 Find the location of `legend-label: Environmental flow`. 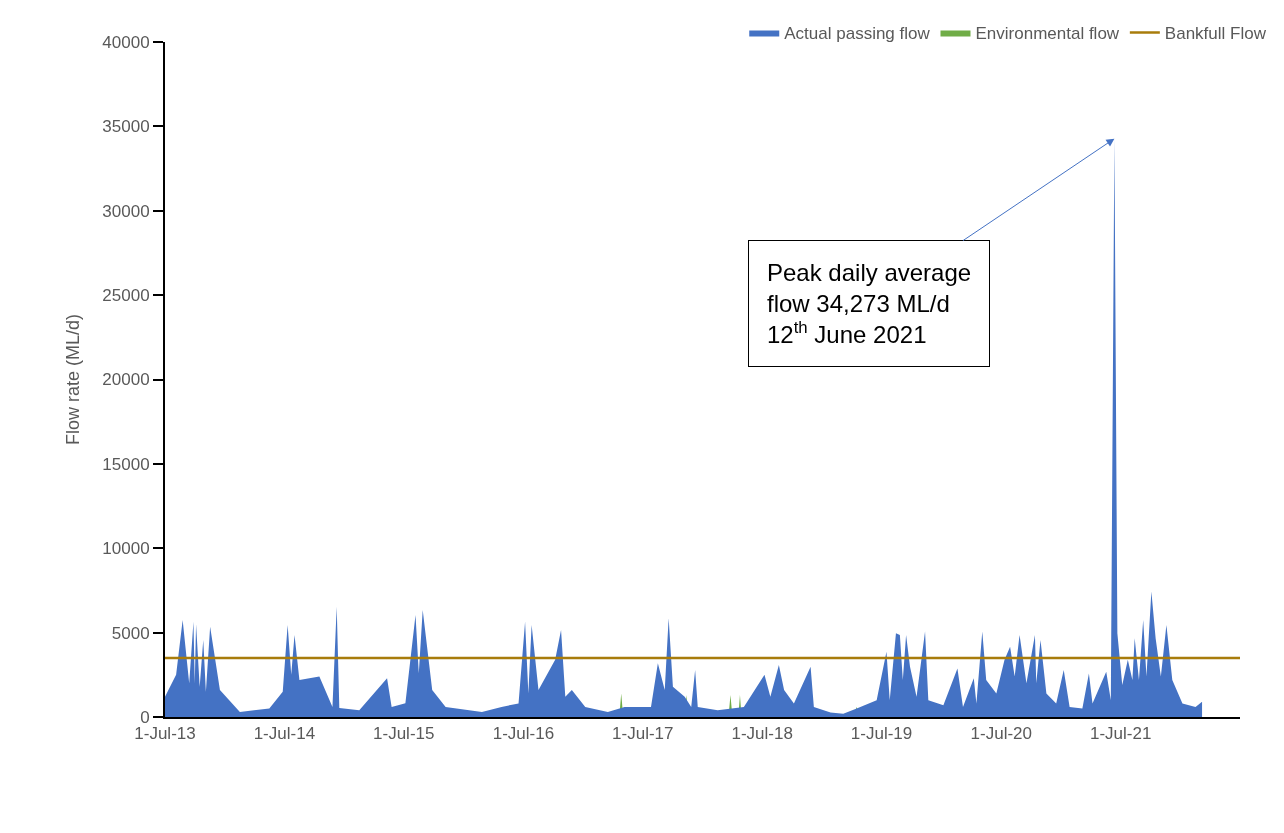

legend-label: Environmental flow is located at coordinates (1047, 34).